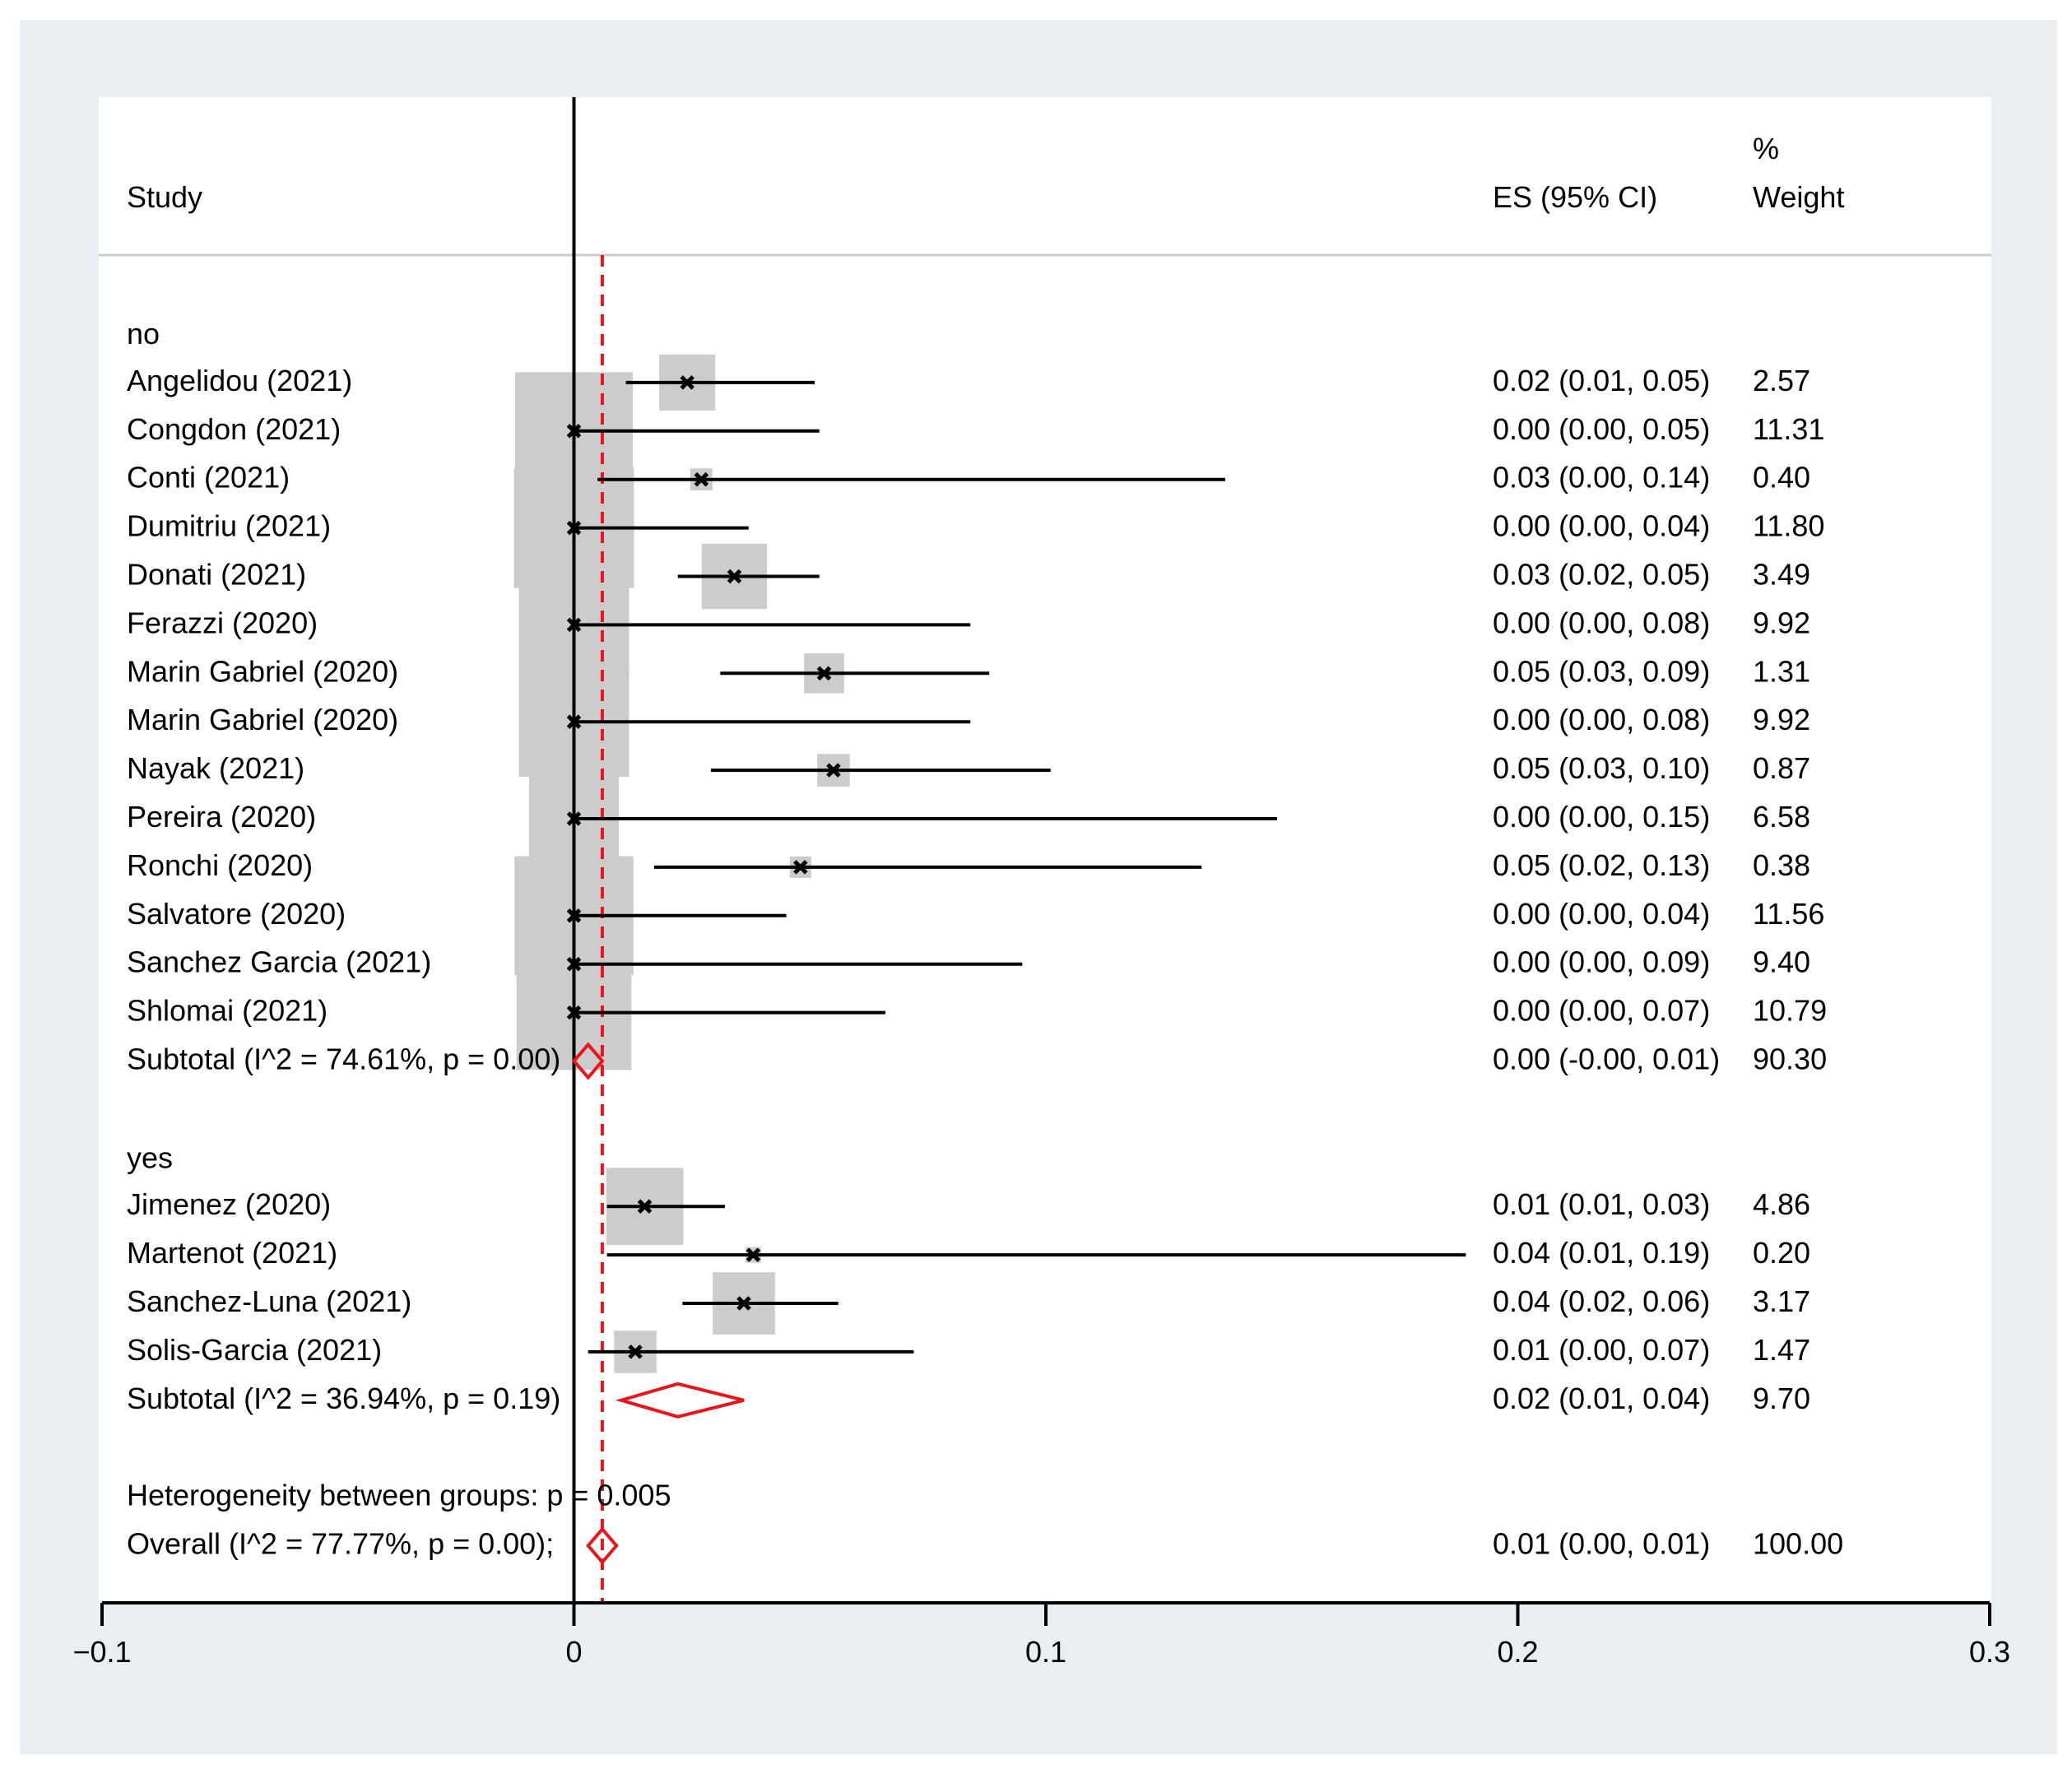 This screenshot has width=2072, height=1774. Describe the element at coordinates (1781, 865) in the screenshot. I see `weight-value: 0.38` at that location.